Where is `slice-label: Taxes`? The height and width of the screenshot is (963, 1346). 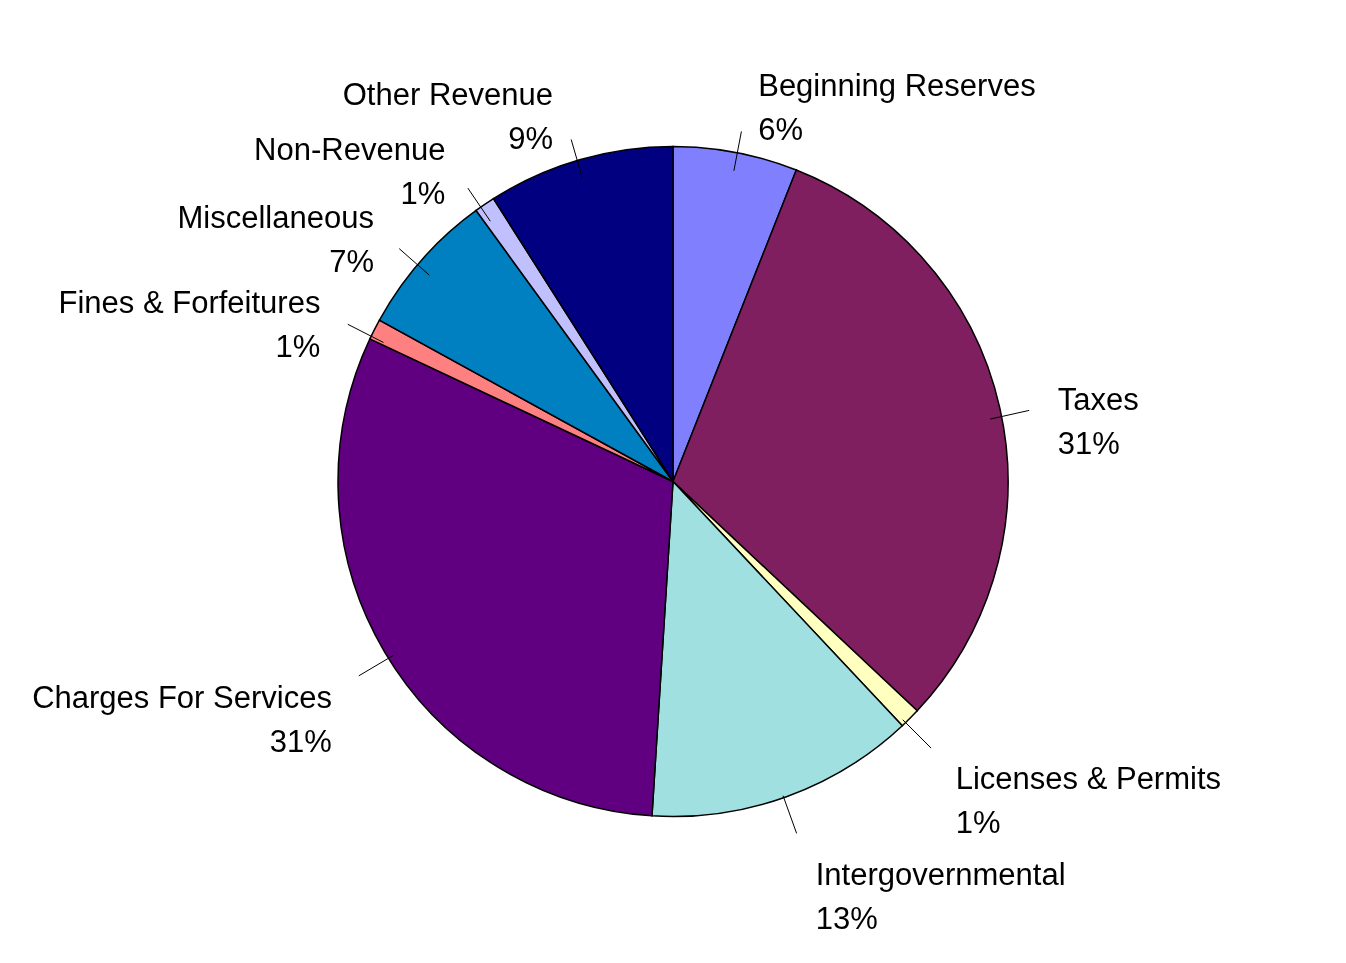 slice-label: Taxes is located at coordinates (1098, 399).